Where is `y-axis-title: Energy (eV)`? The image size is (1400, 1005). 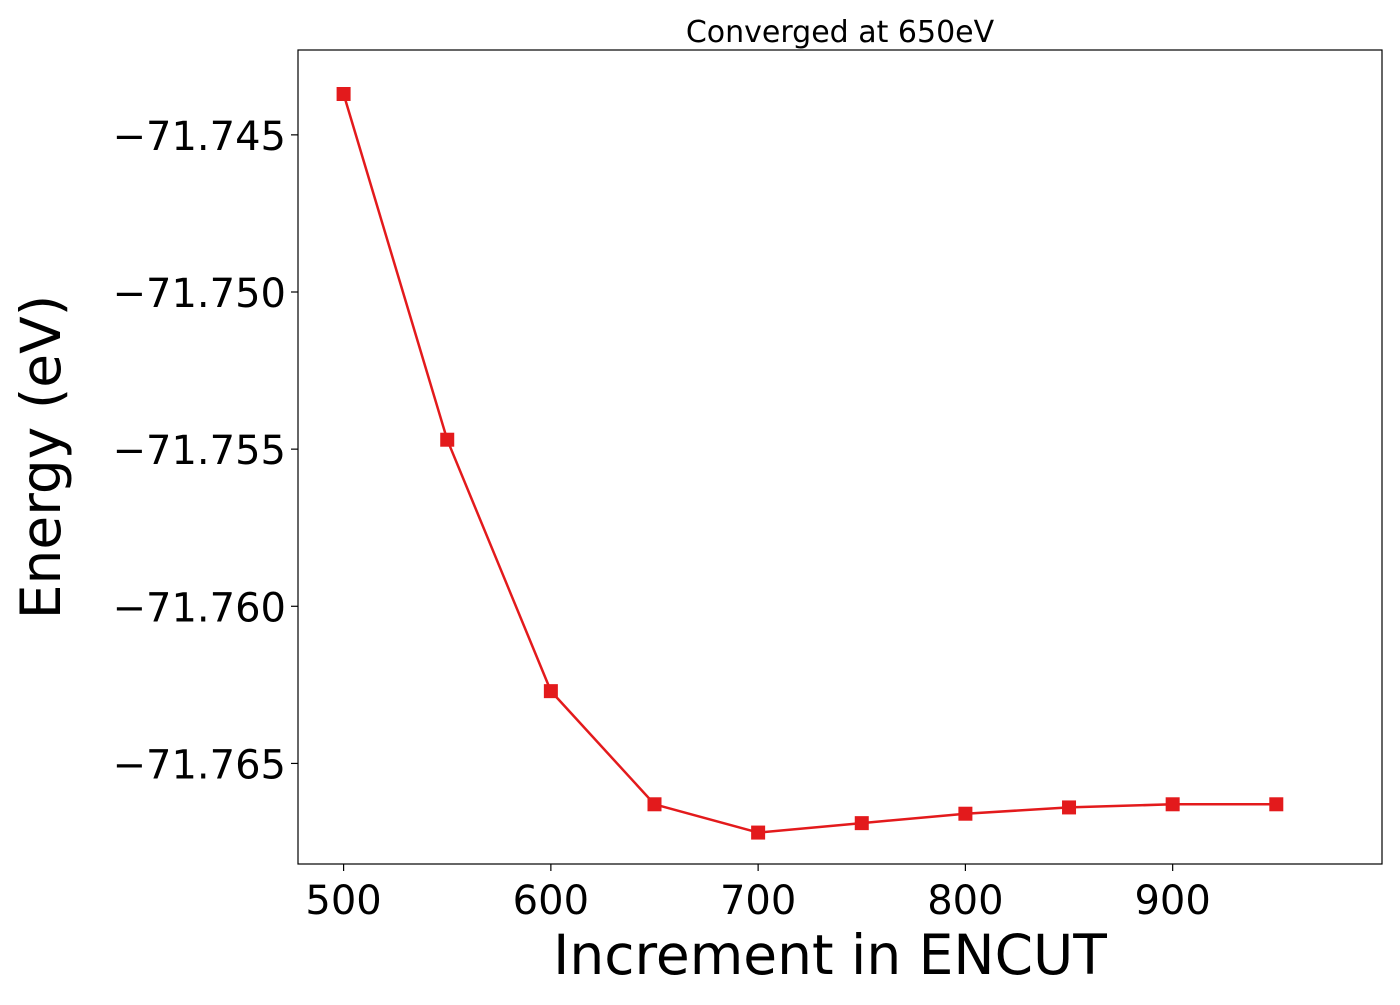
y-axis-title: Energy (eV) is located at coordinates (41, 457).